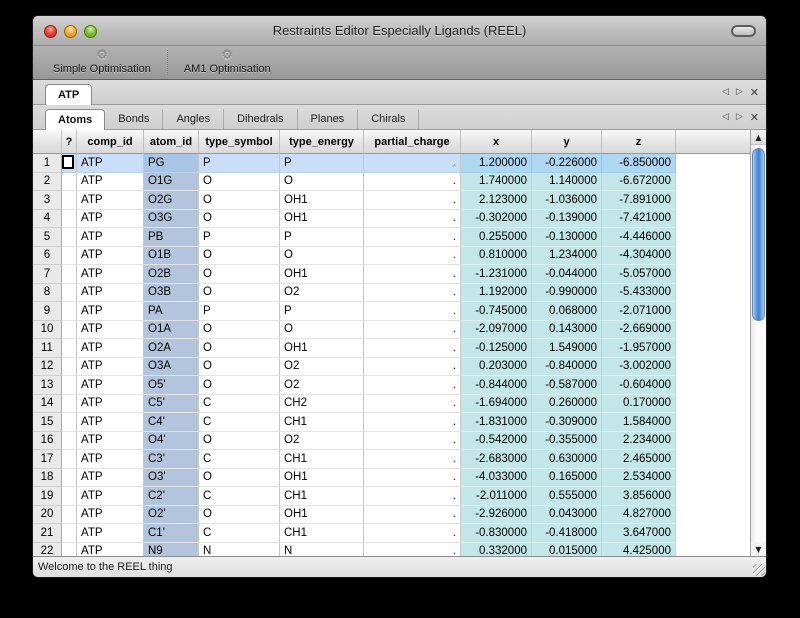 The image size is (800, 618). Describe the element at coordinates (567, 422) in the screenshot. I see `cell-y: -0.309000` at that location.